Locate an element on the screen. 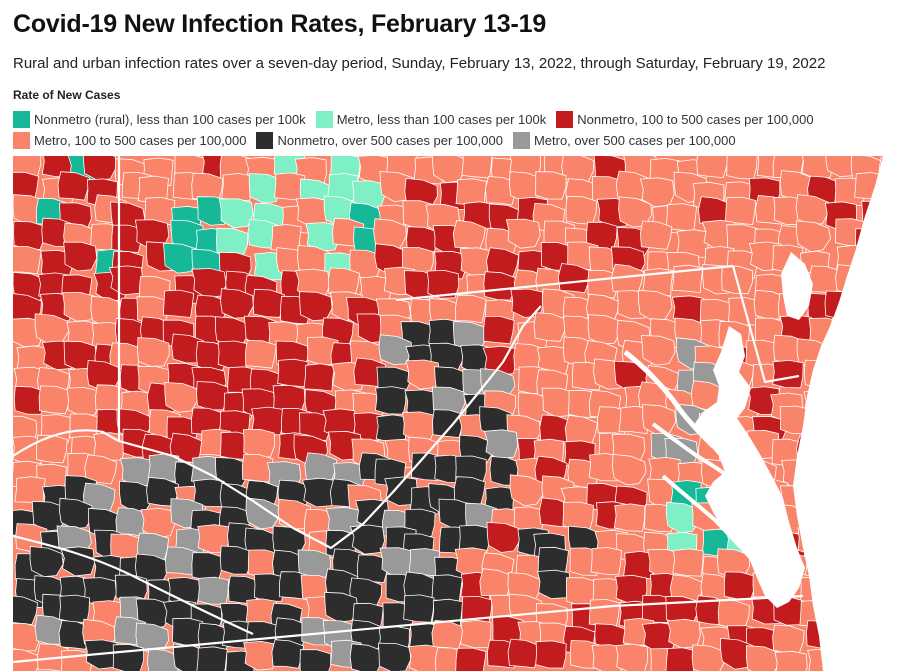  legend-label: Nonmetro, 100 to 500 cases per 100,000 is located at coordinates (695, 119).